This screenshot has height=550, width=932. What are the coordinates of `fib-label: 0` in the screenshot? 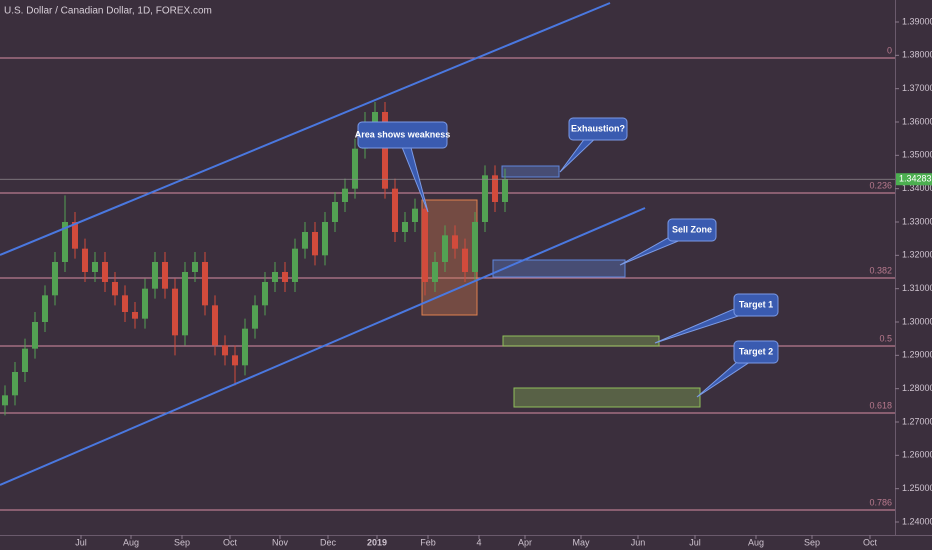 It's located at (889, 50).